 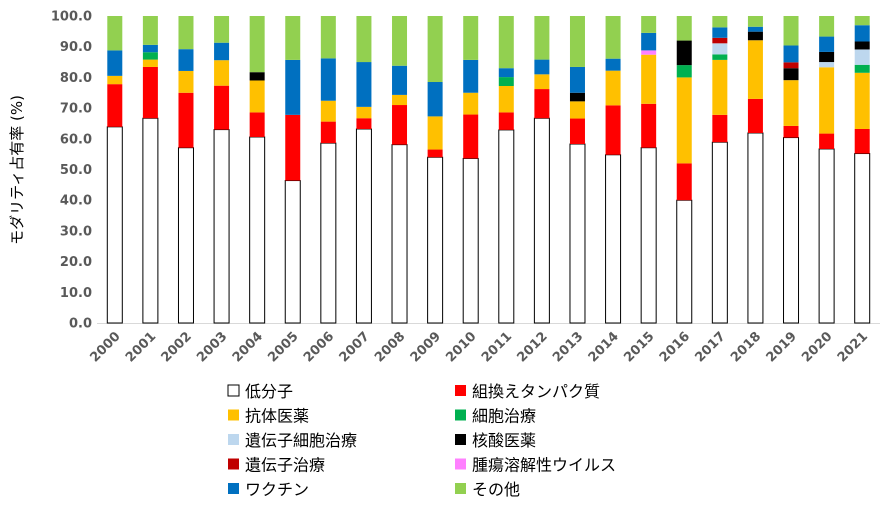 What do you see at coordinates (461, 347) in the screenshot?
I see `x-tick-label: 2010` at bounding box center [461, 347].